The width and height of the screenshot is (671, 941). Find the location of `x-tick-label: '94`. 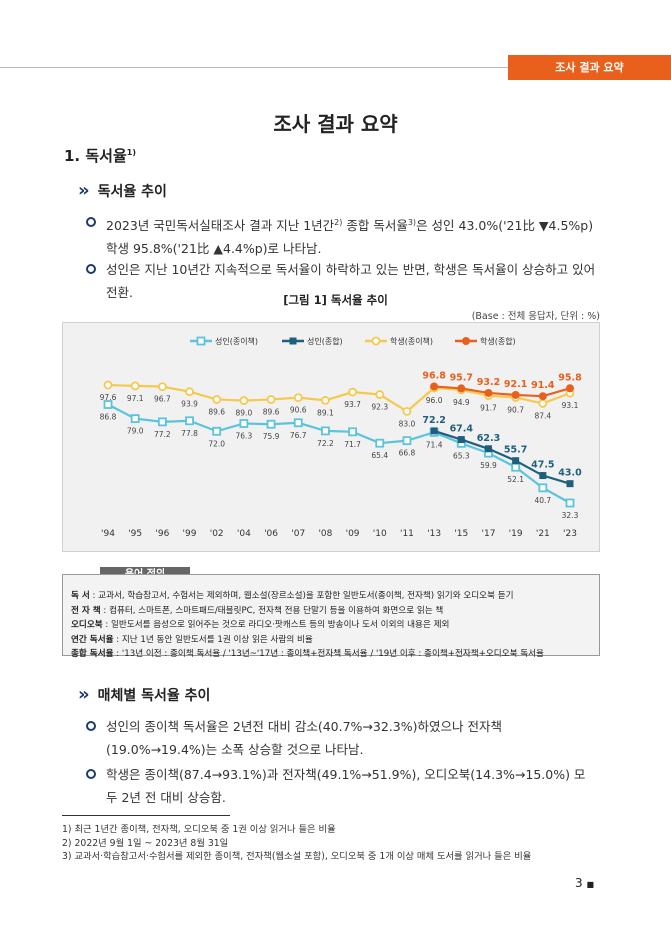

x-tick-label: '94 is located at coordinates (108, 534).